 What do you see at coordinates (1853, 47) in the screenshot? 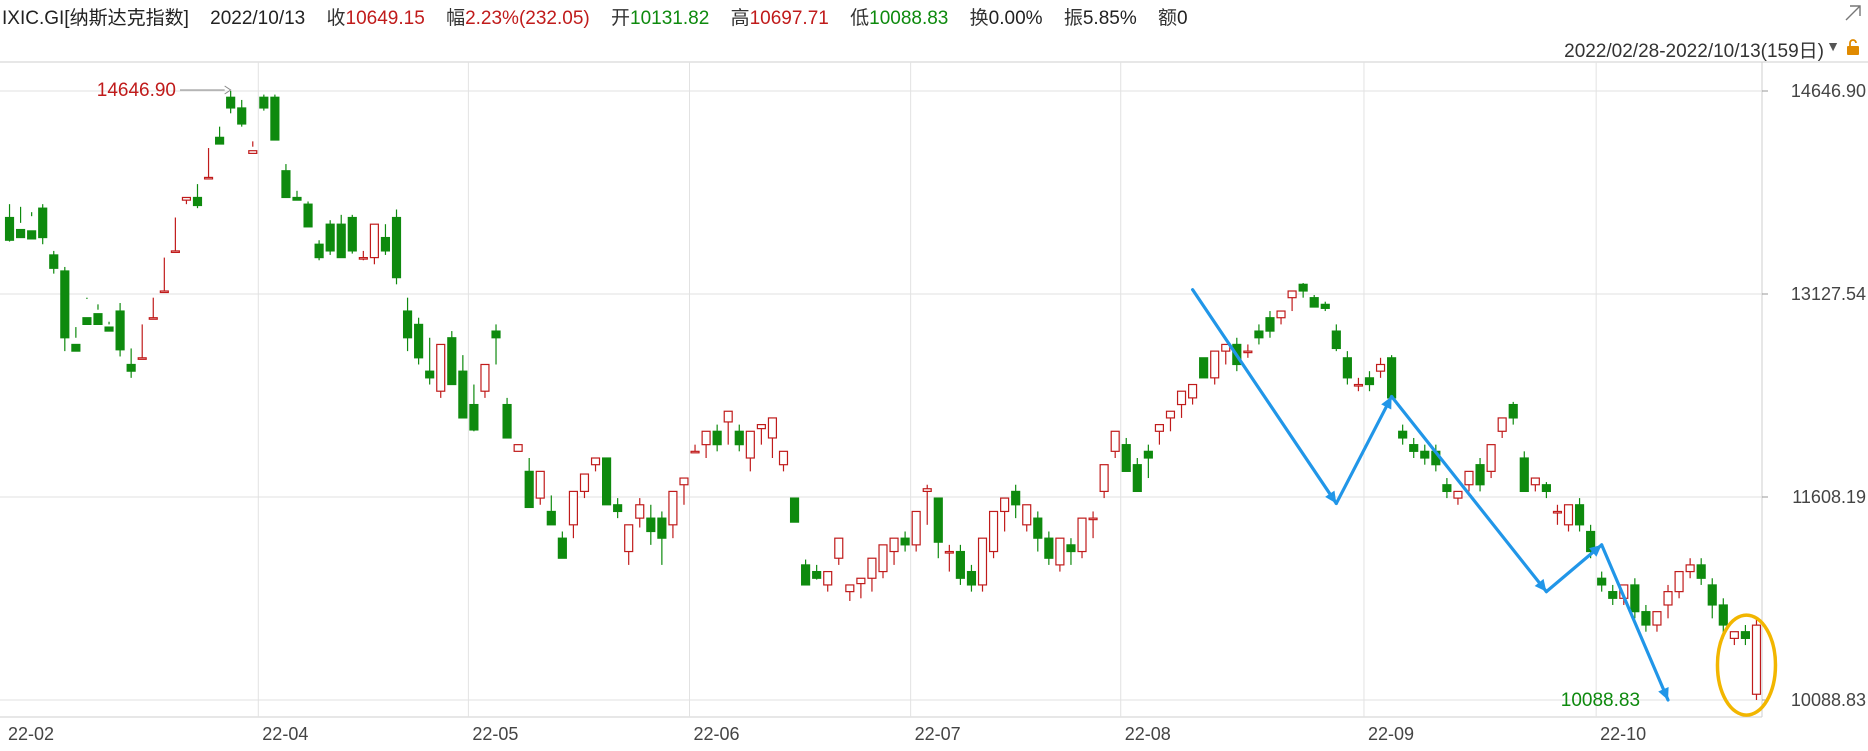
I see `lock-icon` at bounding box center [1853, 47].